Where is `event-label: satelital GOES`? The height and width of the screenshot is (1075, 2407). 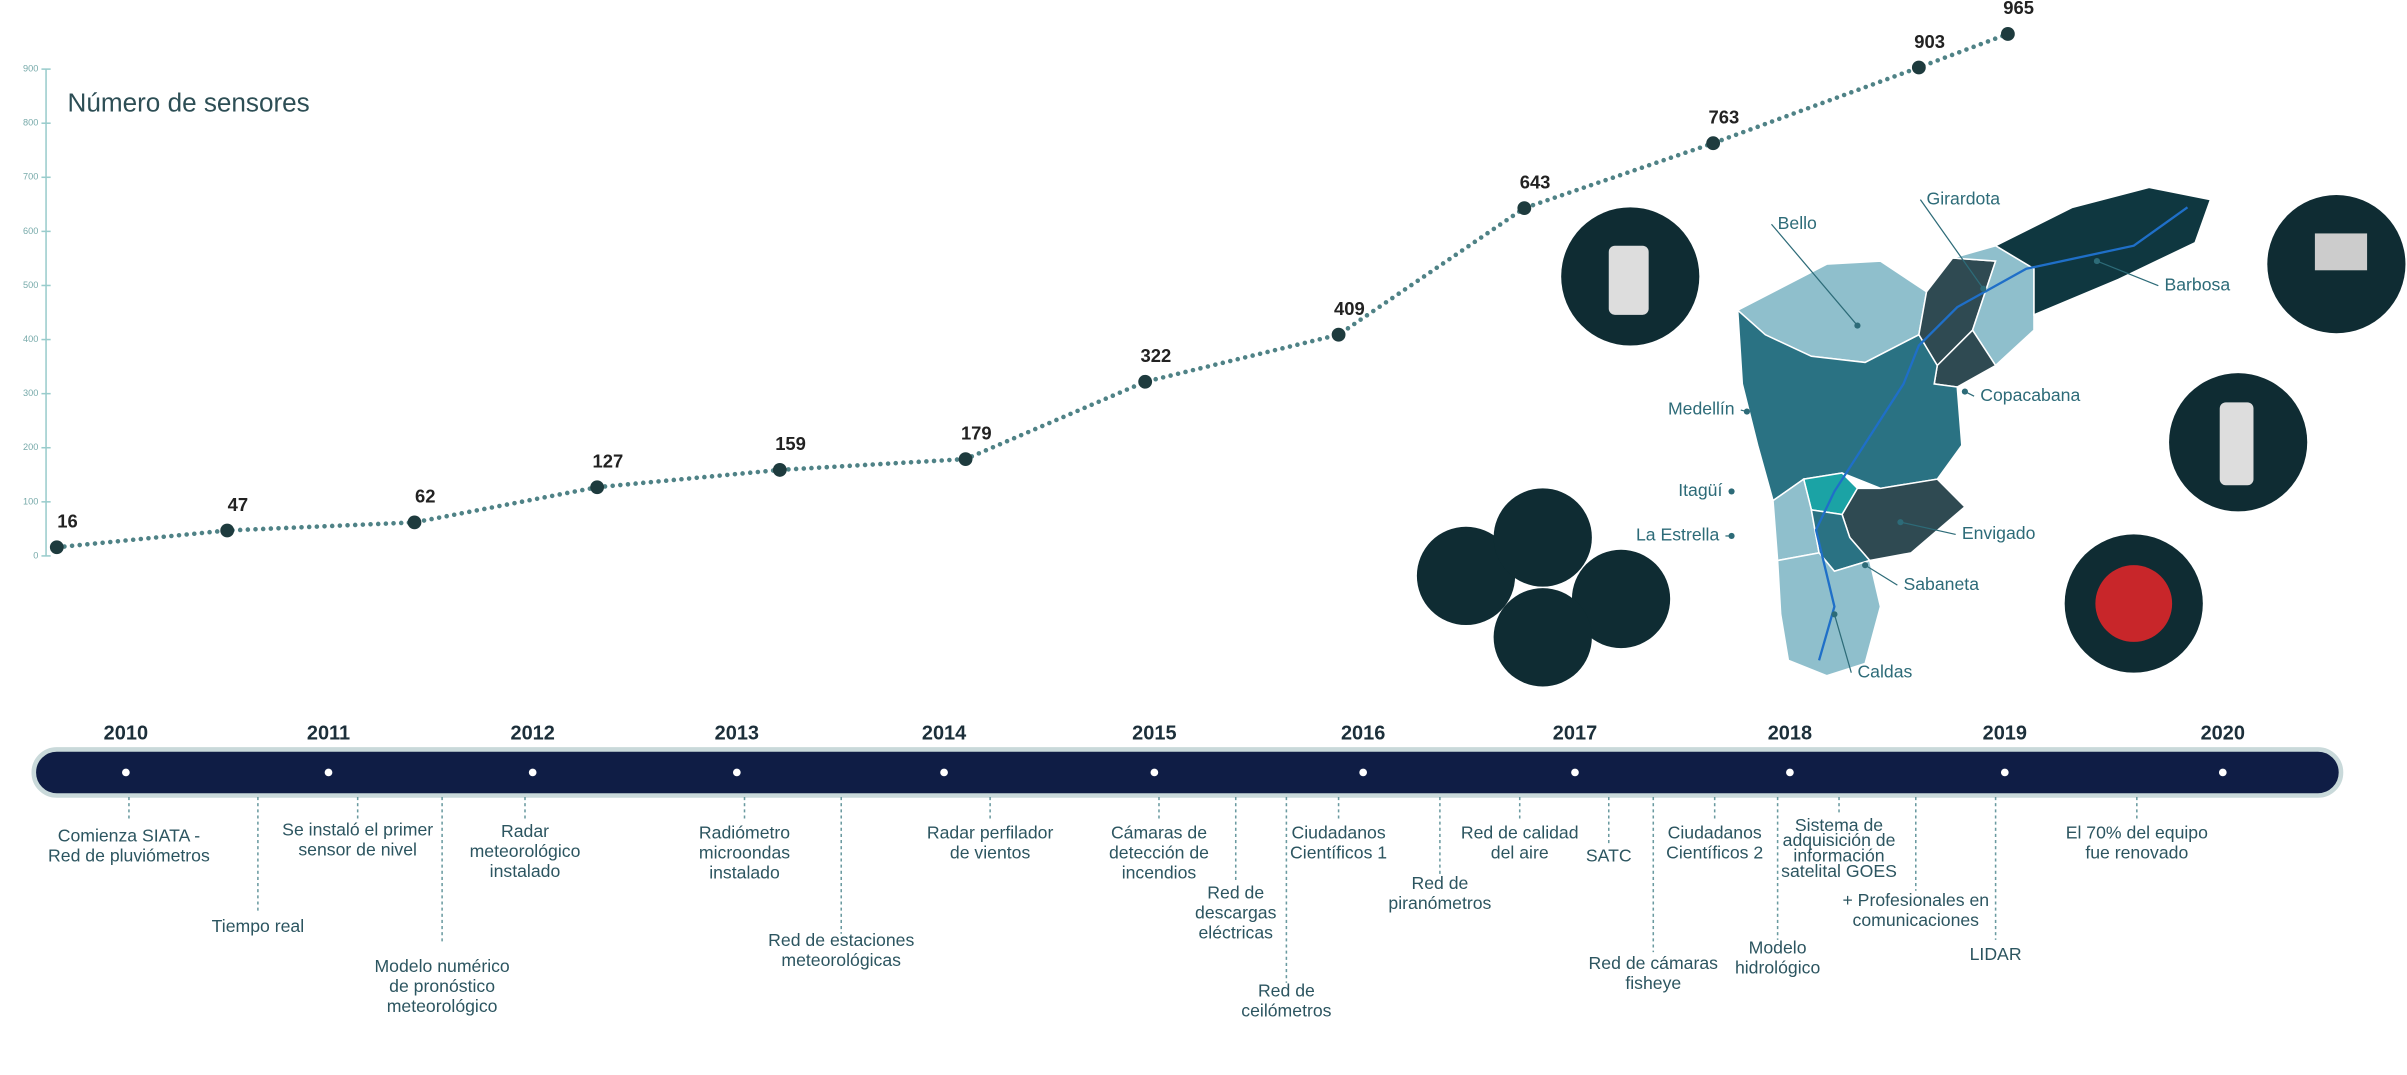
event-label: satelital GOES is located at coordinates (1839, 871).